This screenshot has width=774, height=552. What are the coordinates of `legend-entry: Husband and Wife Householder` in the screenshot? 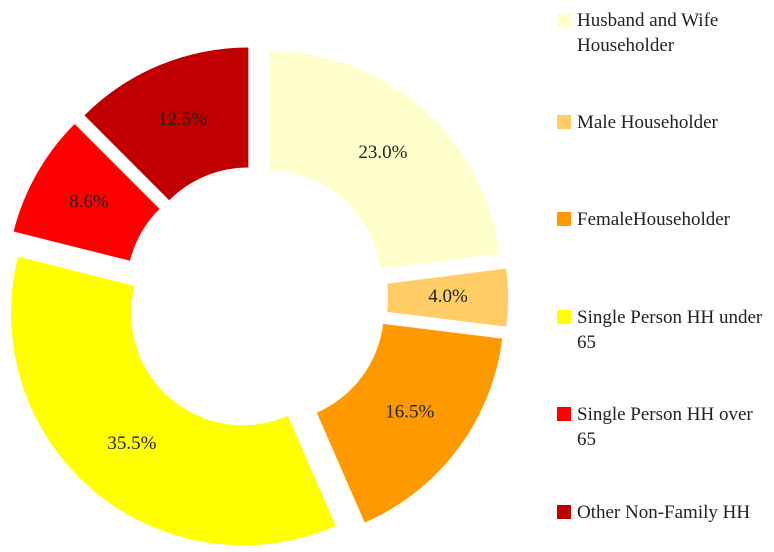 It's located at (662, 33).